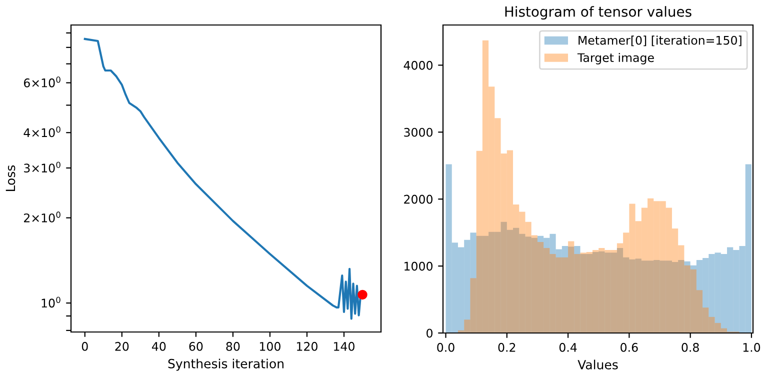 This screenshot has width=767, height=376. I want to click on x-tick-label: 140, so click(344, 346).